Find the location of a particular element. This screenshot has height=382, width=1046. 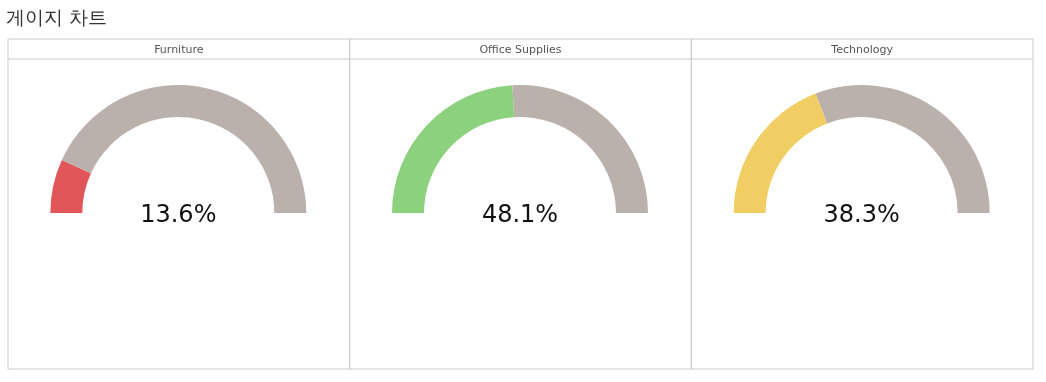

chart-title: Office Supplies is located at coordinates (520, 49).